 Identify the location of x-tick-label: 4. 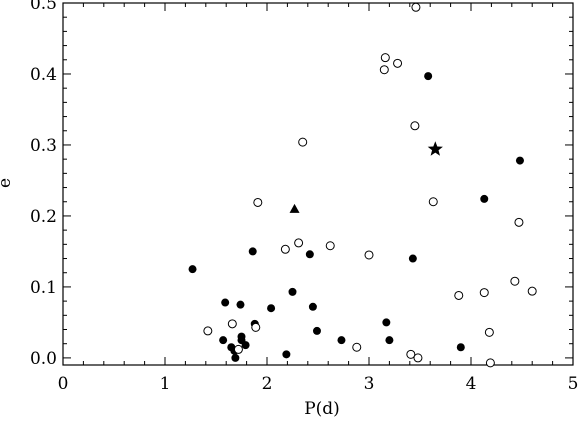
(471, 384).